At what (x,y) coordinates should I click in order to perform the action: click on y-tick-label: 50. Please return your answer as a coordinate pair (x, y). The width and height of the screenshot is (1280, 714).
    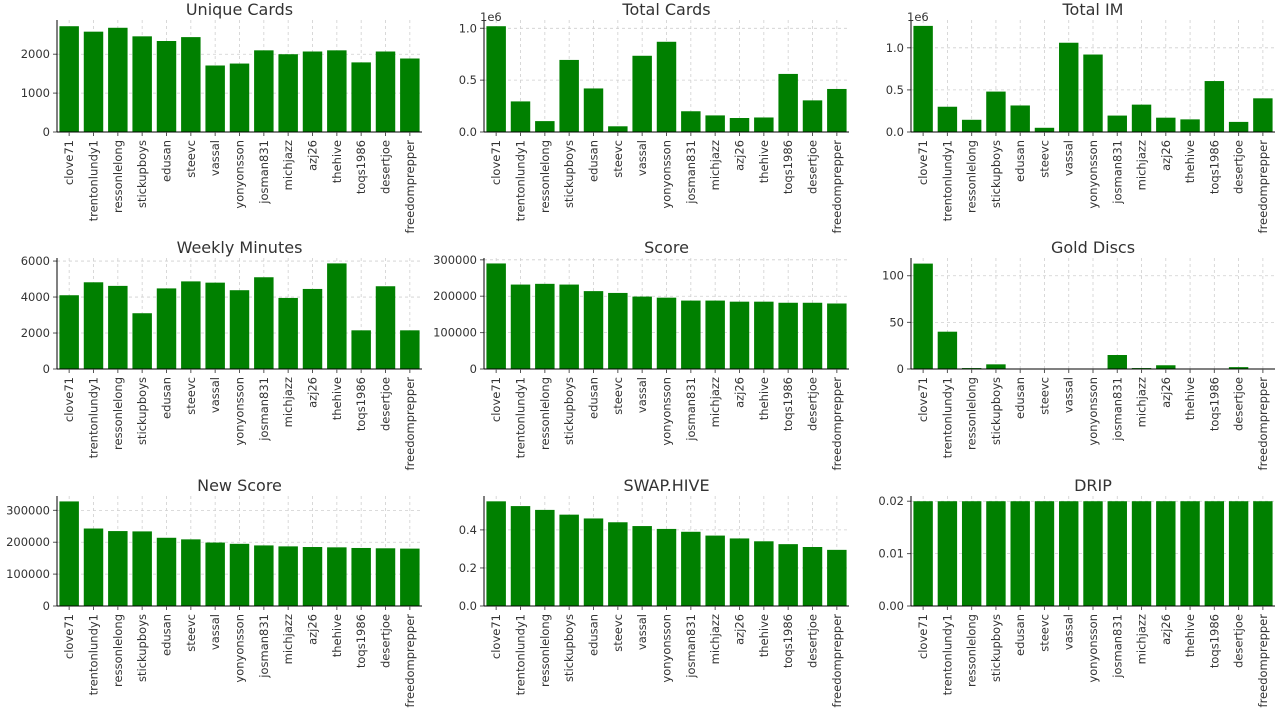
    Looking at the image, I should click on (896, 322).